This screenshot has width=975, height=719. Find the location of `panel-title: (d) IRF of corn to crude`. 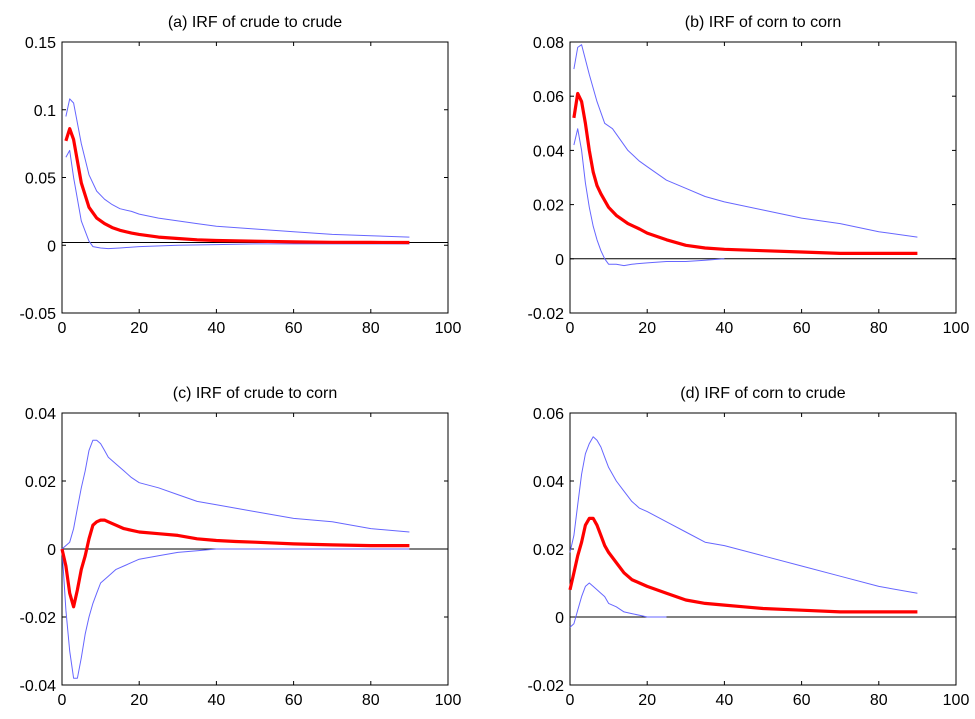

panel-title: (d) IRF of corn to crude is located at coordinates (762, 393).